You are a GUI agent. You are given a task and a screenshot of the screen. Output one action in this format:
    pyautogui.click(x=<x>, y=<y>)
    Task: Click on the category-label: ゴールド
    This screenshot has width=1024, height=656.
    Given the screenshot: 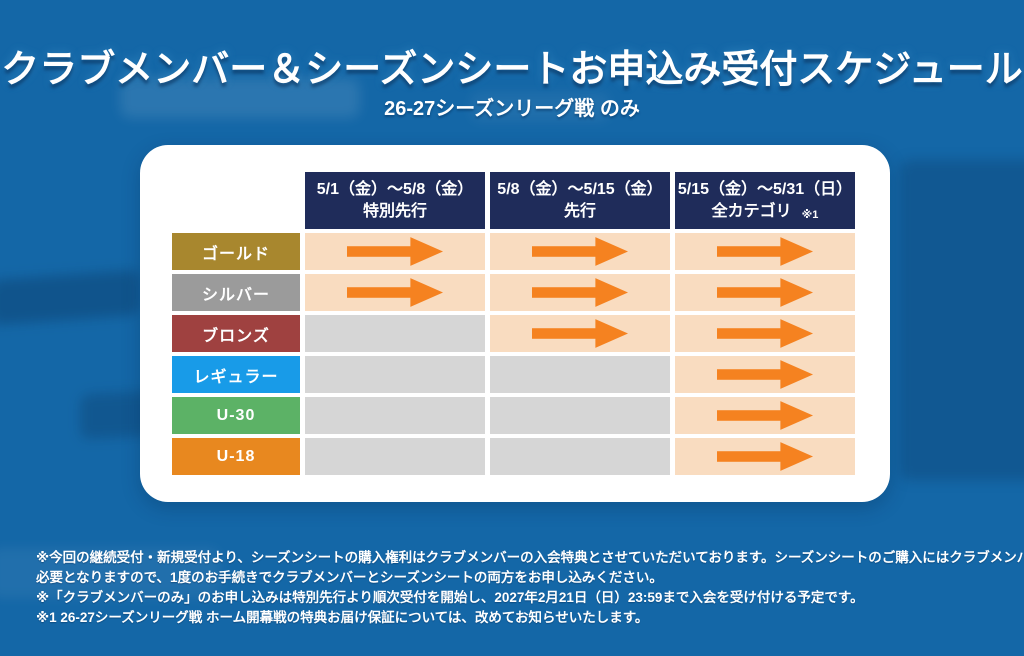 What is the action you would take?
    pyautogui.click(x=236, y=251)
    